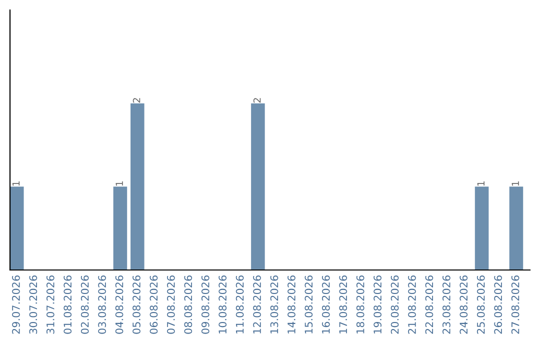 Image resolution: width=540 pixels, height=340 pixels. I want to click on x-tick-label: 11.08.2026, so click(240, 305).